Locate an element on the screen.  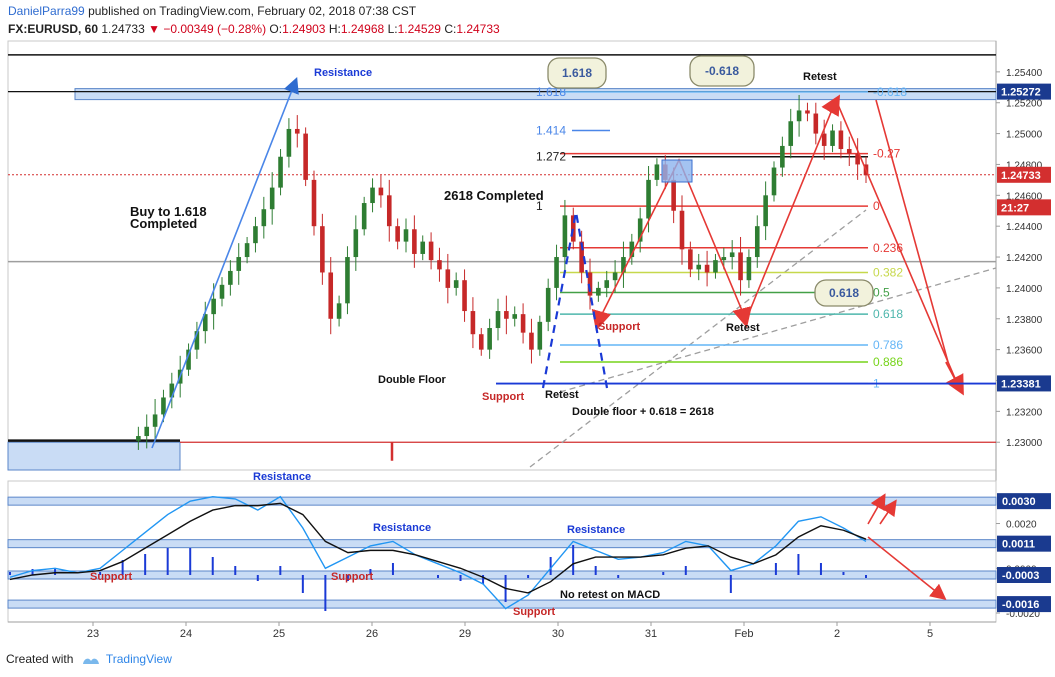
callout-1618-bubble is located at coordinates (577, 73).